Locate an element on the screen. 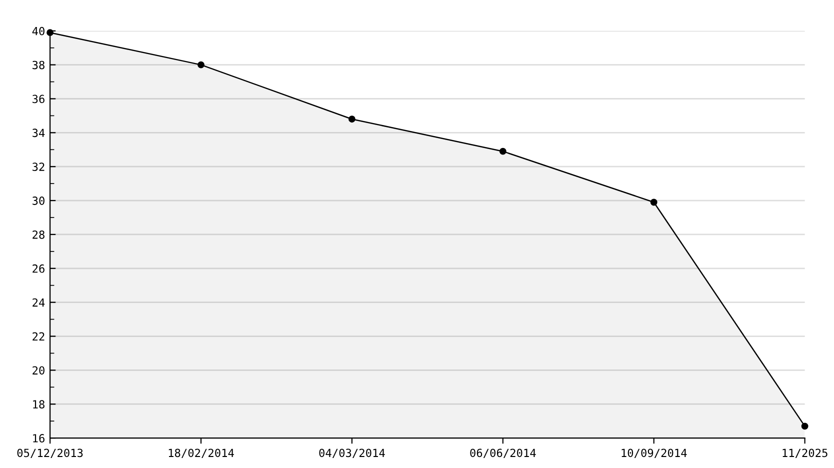  x-tick-label: 05/12/2013 is located at coordinates (50, 453).